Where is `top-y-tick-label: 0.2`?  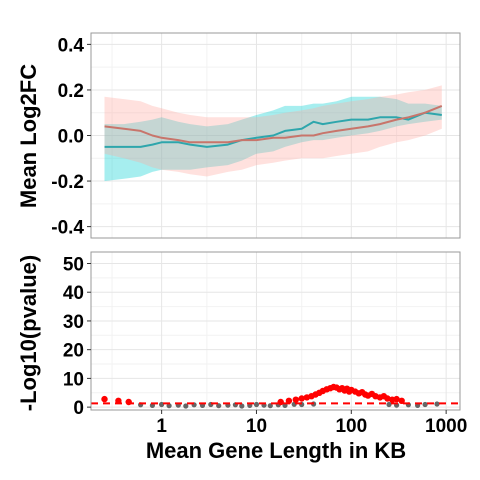
top-y-tick-label: 0.2 is located at coordinates (71, 91).